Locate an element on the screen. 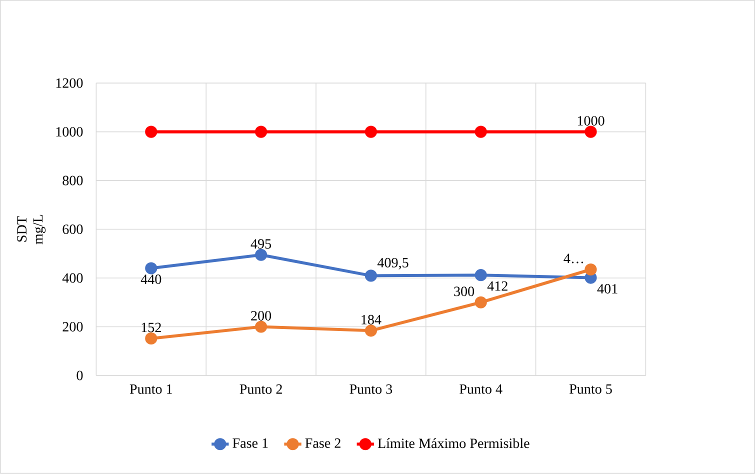  data-label: 401 is located at coordinates (607, 289).